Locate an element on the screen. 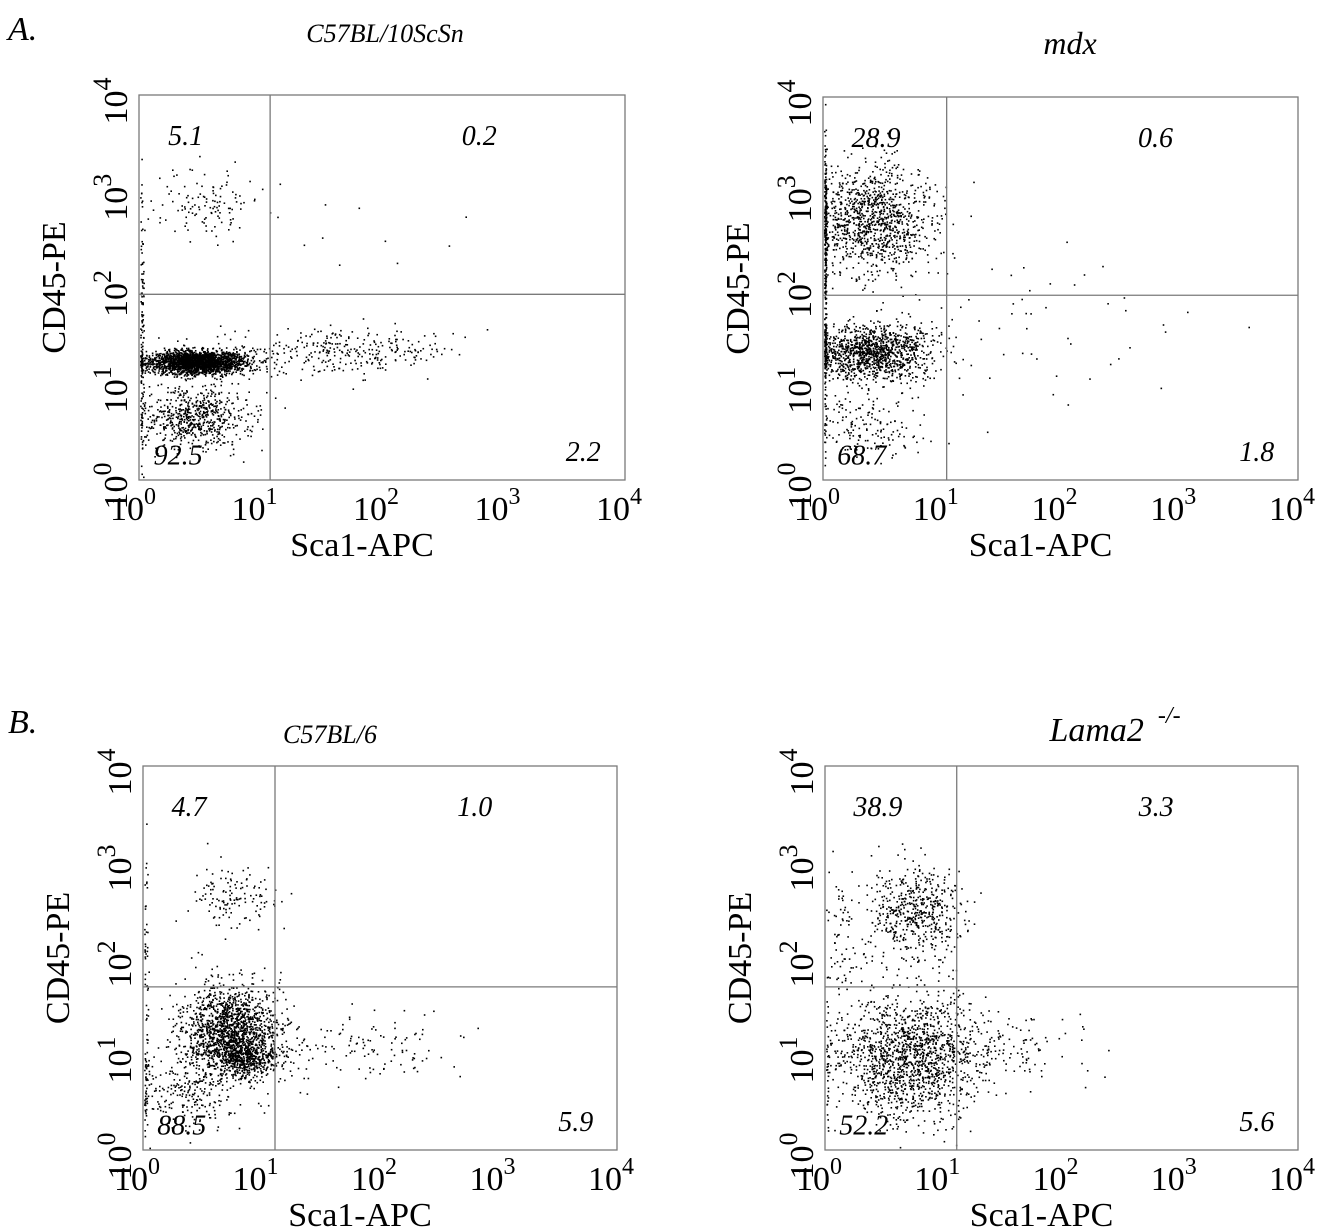  event-dots is located at coordinates (1037, 285).